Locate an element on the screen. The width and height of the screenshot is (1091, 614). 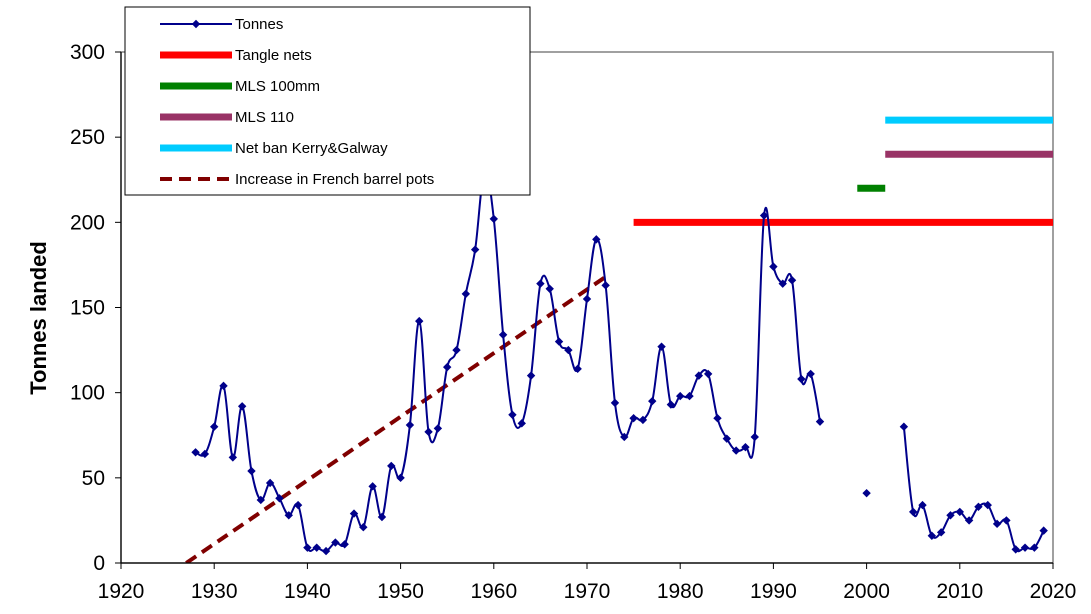
y-tick-label: 250 is located at coordinates (87, 137).